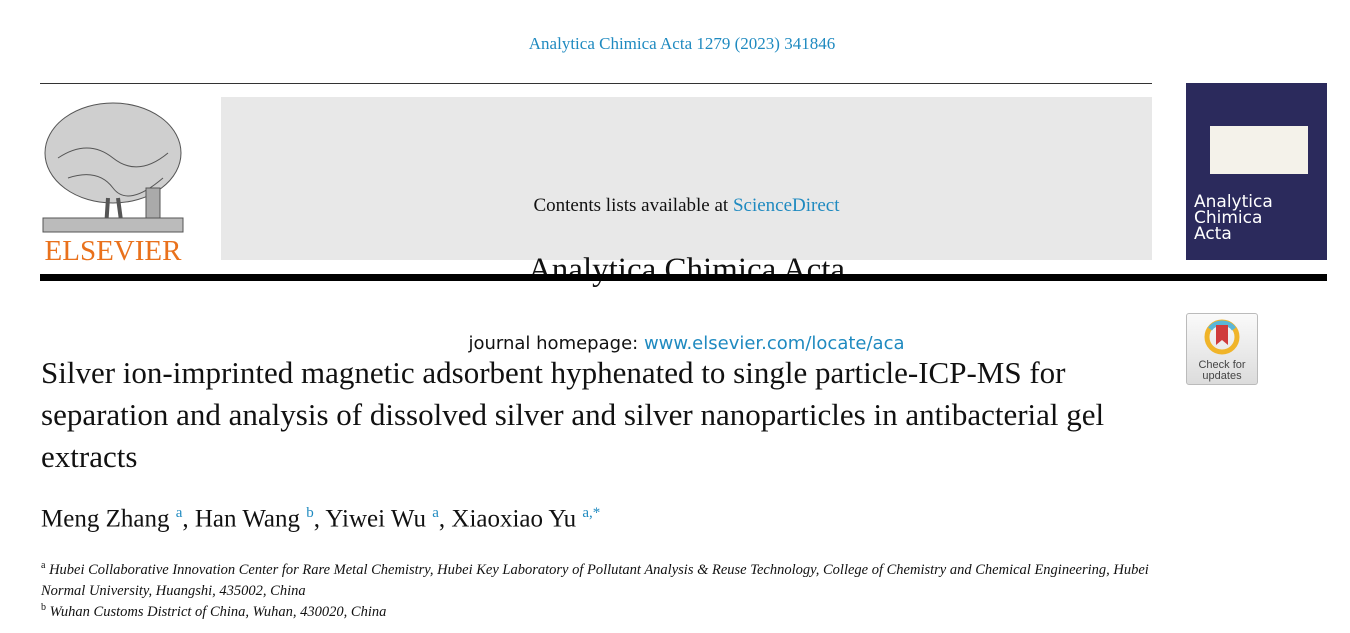 The height and width of the screenshot is (633, 1350). I want to click on journal-cover: Analytica Chimica Acta, so click(1256, 171).